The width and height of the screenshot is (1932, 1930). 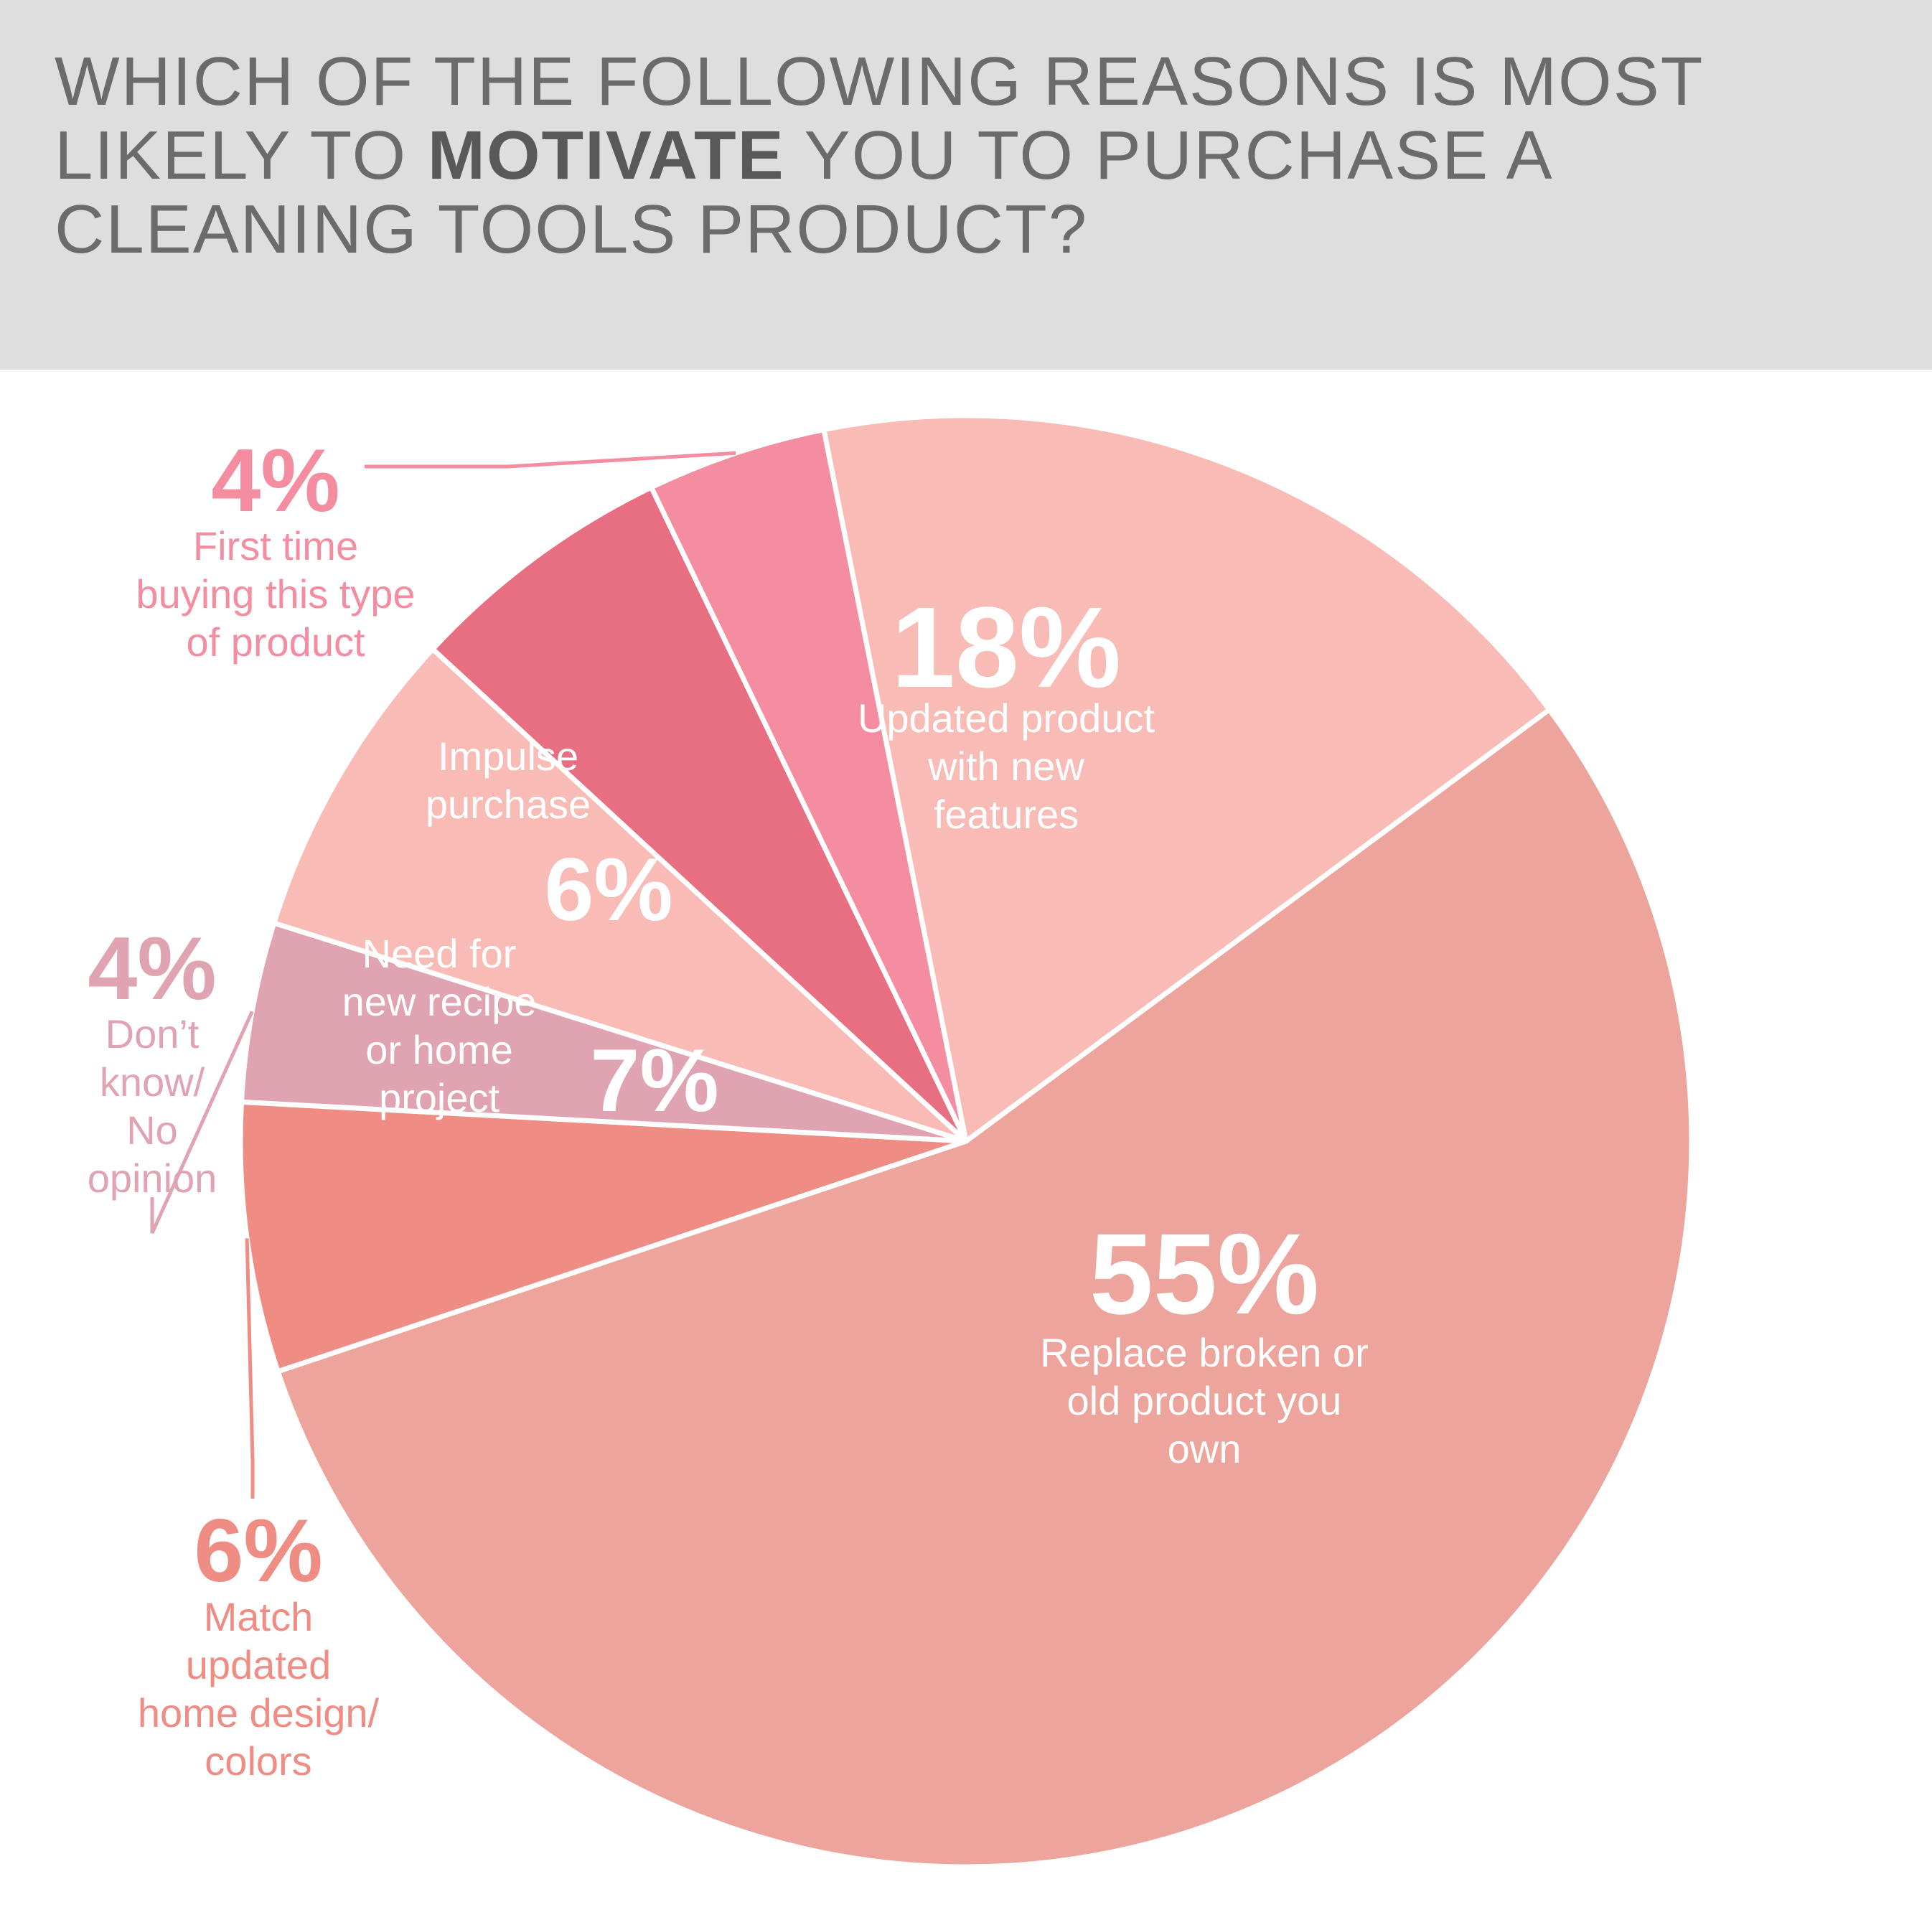 What do you see at coordinates (508, 756) in the screenshot?
I see `slice-label-line: Impulse` at bounding box center [508, 756].